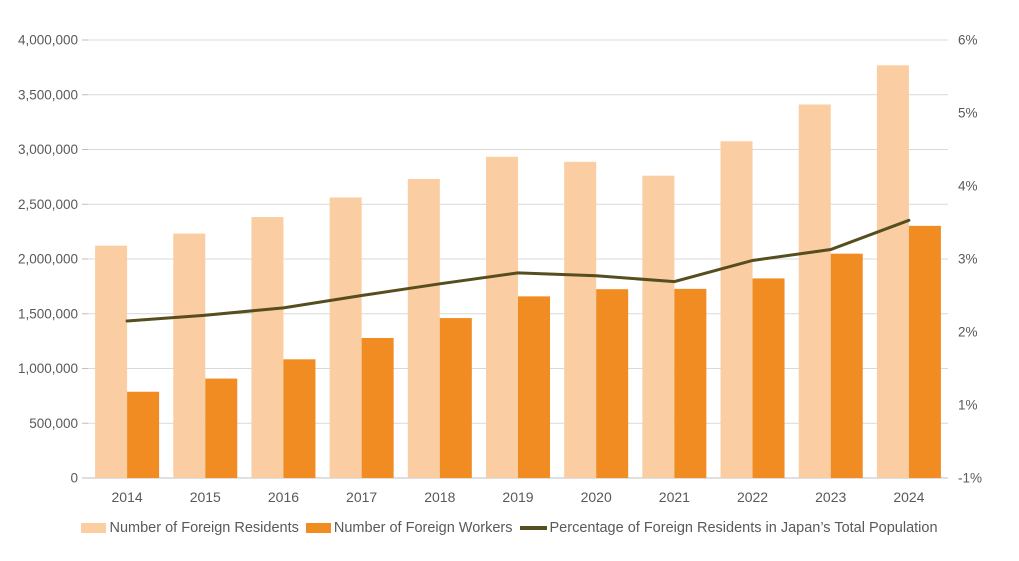 This screenshot has width=1019, height=561. What do you see at coordinates (48, 313) in the screenshot?
I see `left-axis-label: 1,500,000` at bounding box center [48, 313].